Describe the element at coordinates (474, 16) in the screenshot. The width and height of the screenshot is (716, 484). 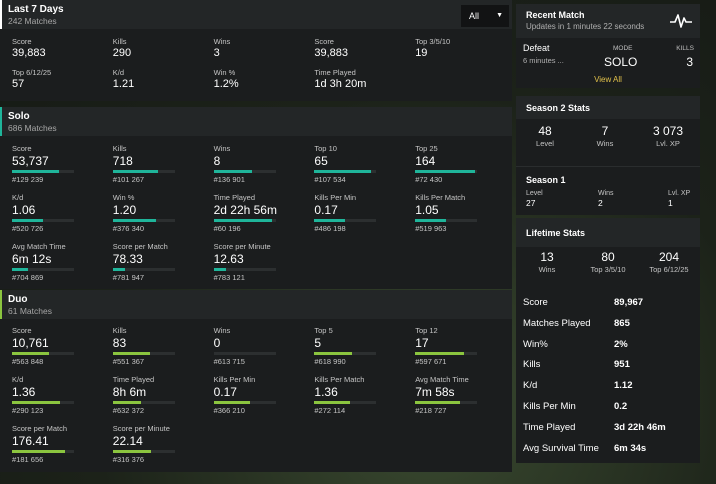
I see `filter-value: All` at that location.